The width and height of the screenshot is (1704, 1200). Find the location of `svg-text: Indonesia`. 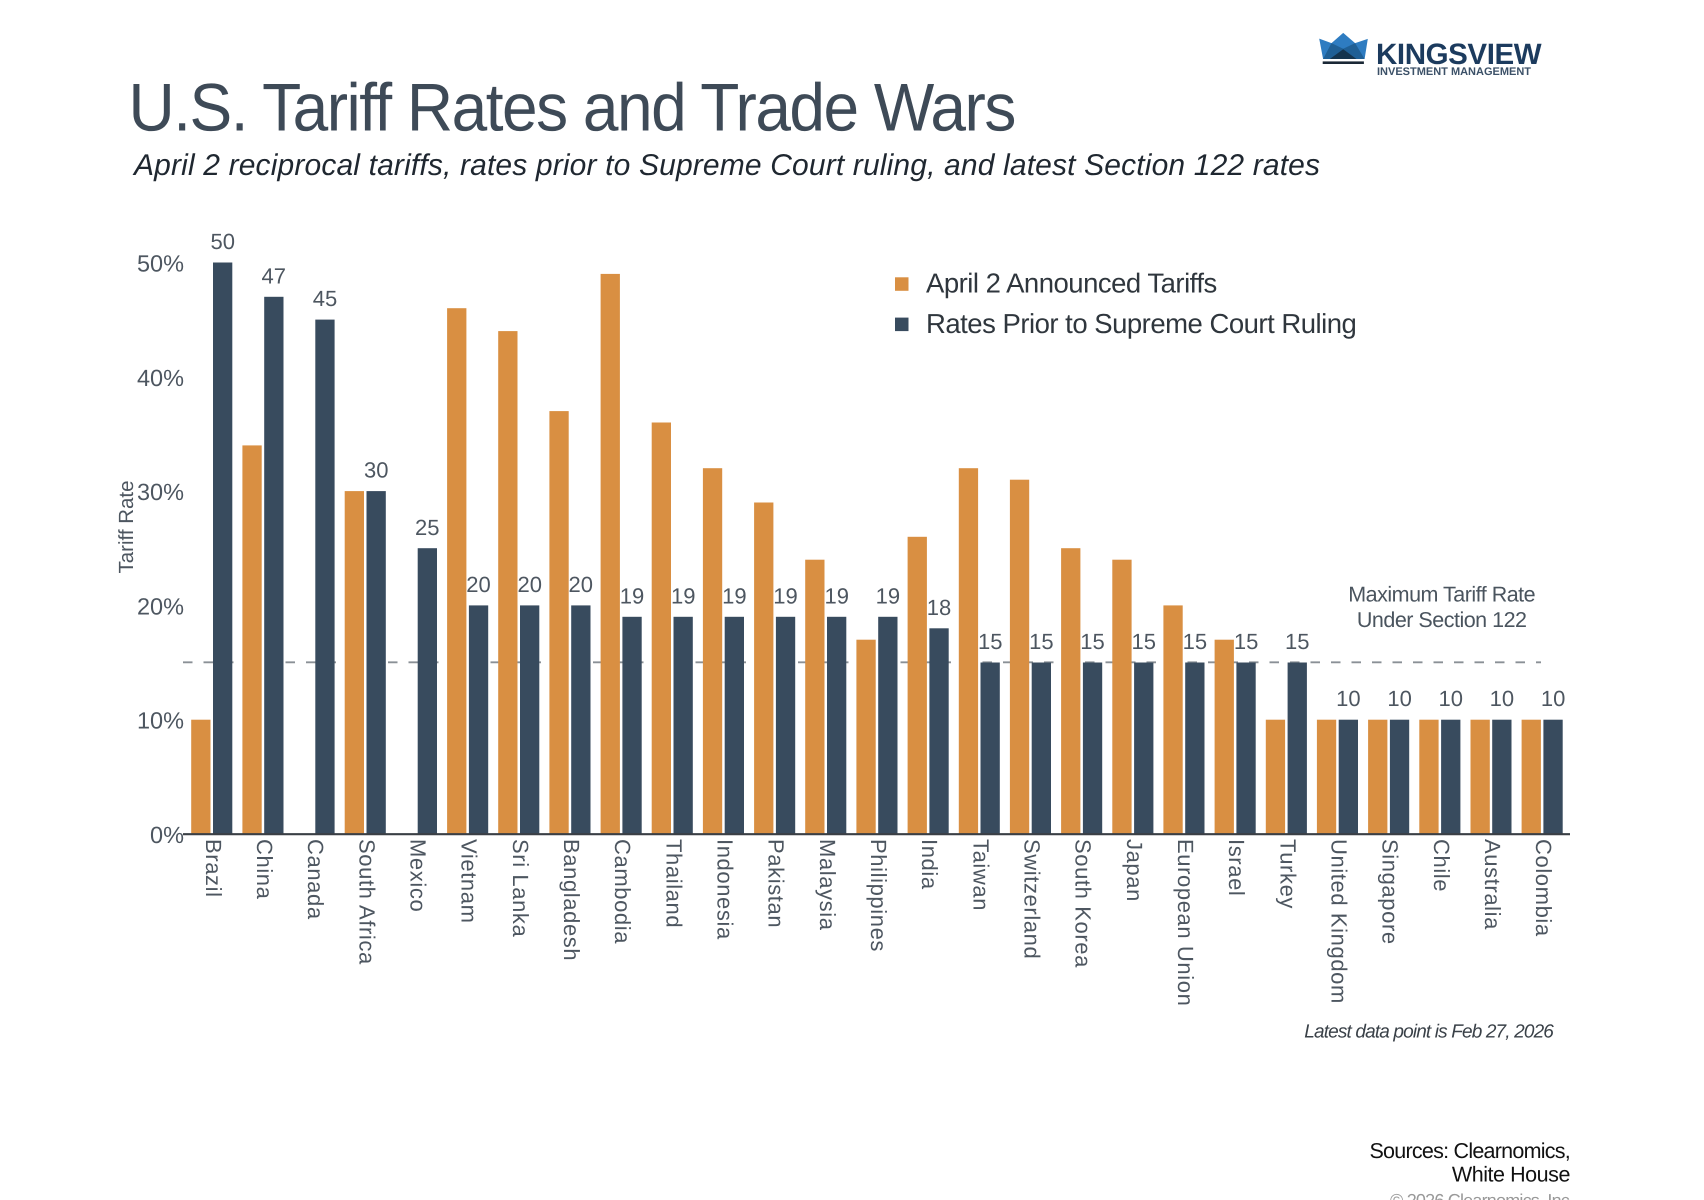

svg-text: Indonesia is located at coordinates (725, 889).